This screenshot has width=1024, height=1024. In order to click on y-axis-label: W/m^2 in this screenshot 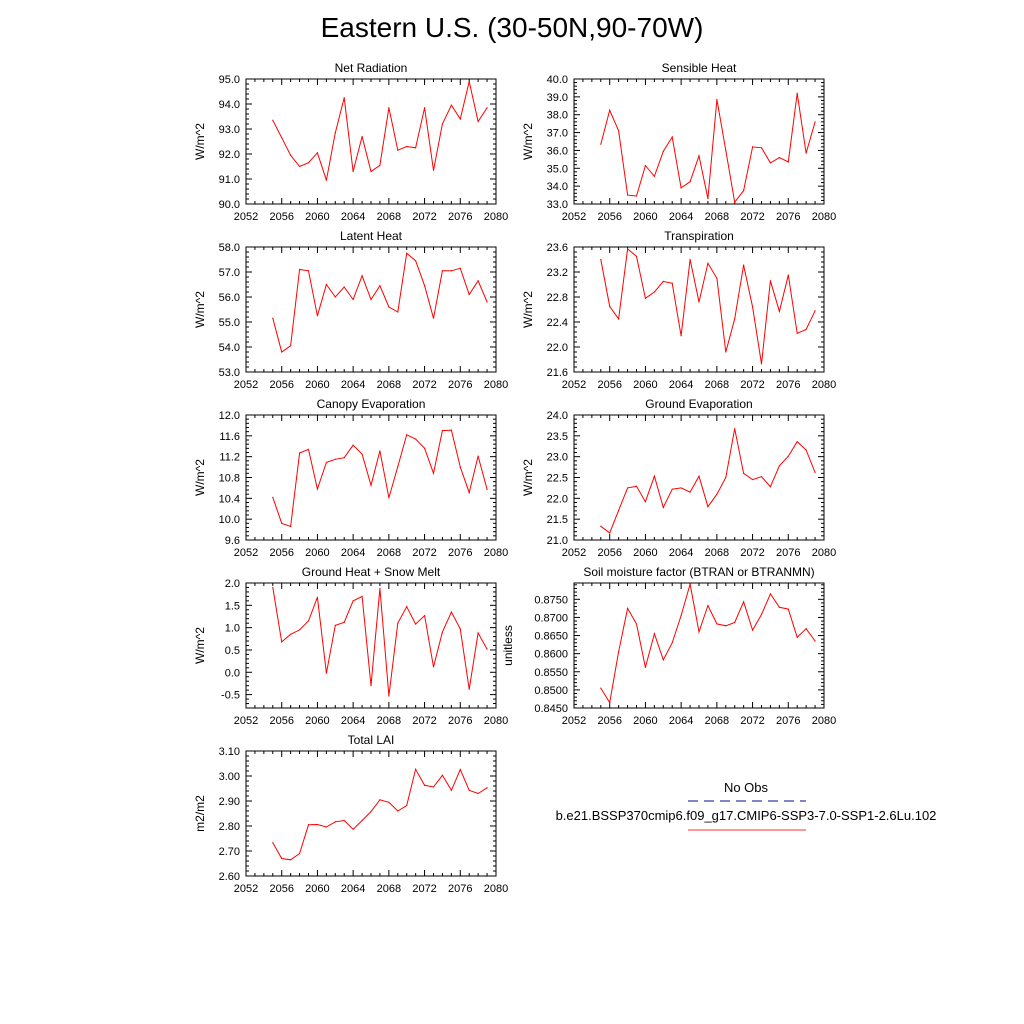, I will do `click(200, 141)`.